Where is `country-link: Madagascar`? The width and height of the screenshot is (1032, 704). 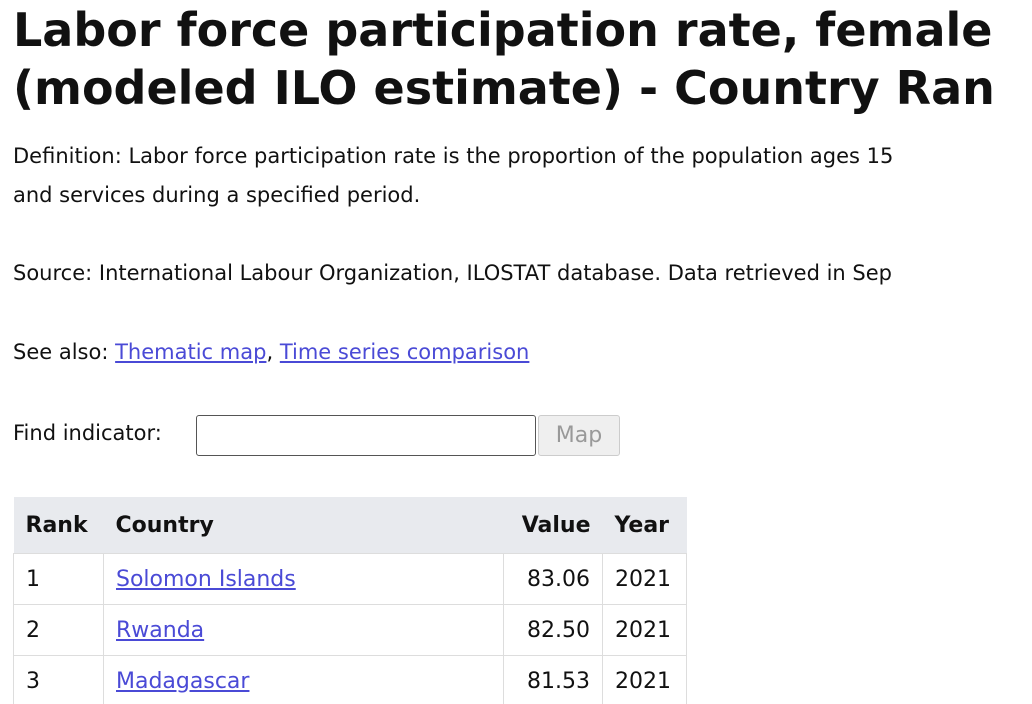
country-link: Madagascar is located at coordinates (183, 681).